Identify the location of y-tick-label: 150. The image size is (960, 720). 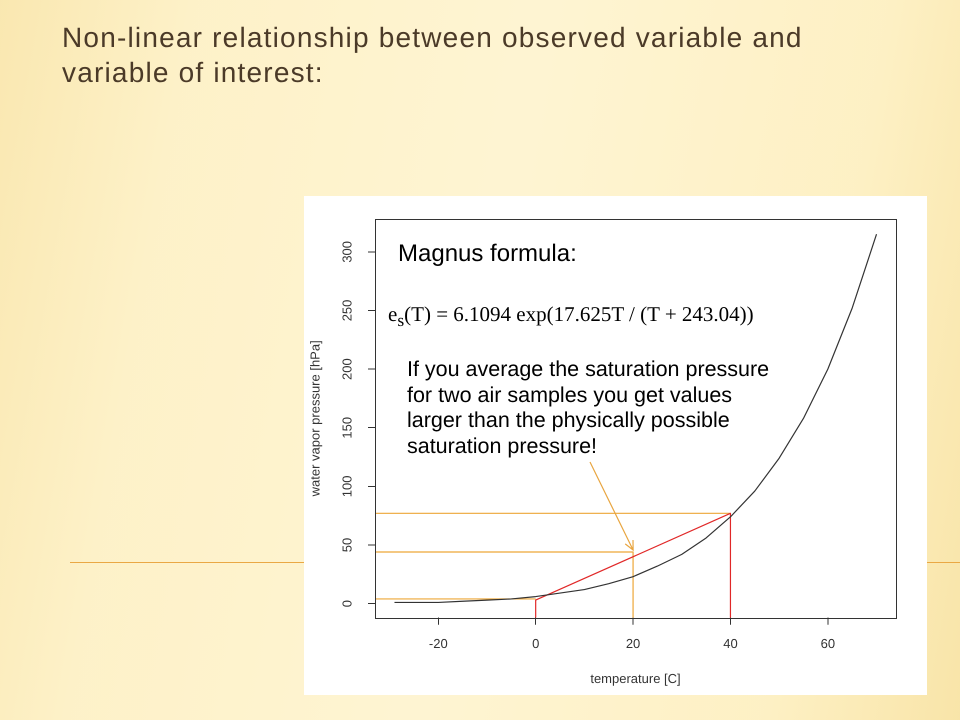
(347, 427).